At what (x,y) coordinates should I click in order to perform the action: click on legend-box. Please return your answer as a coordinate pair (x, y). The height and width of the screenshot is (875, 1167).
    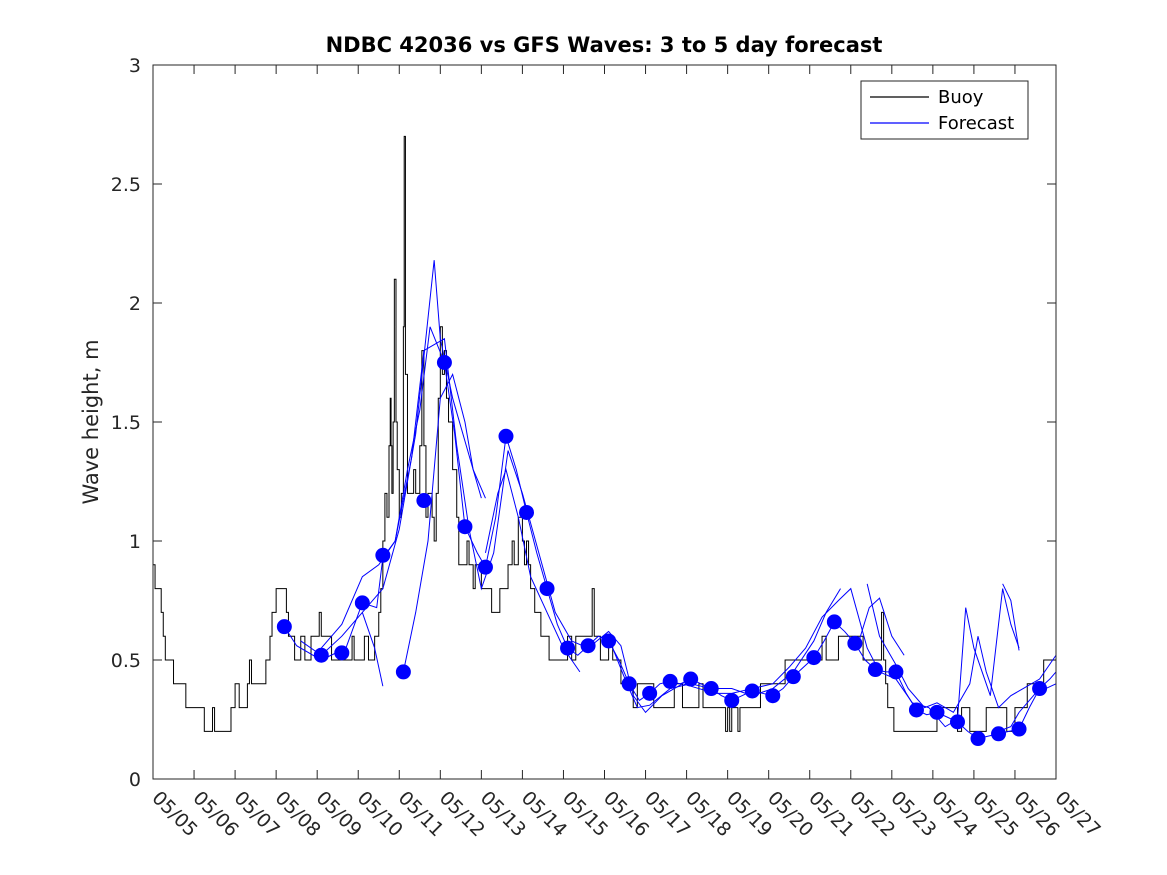
    Looking at the image, I should click on (944, 110).